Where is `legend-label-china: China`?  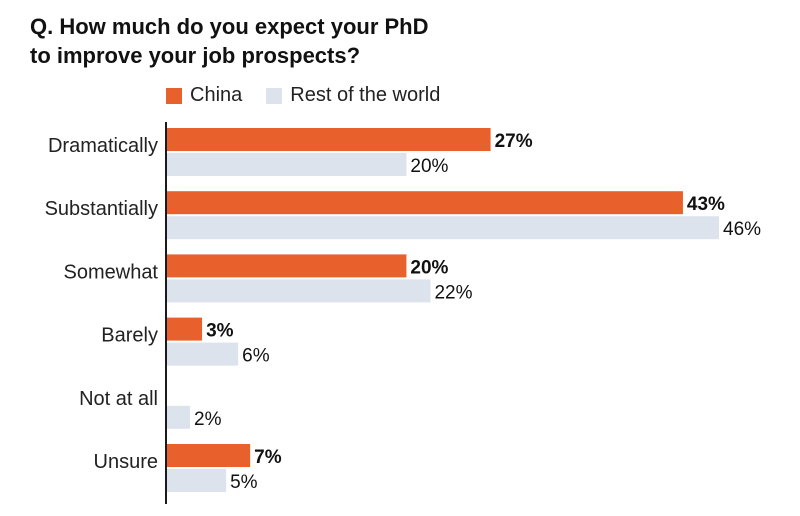 legend-label-china: China is located at coordinates (216, 95).